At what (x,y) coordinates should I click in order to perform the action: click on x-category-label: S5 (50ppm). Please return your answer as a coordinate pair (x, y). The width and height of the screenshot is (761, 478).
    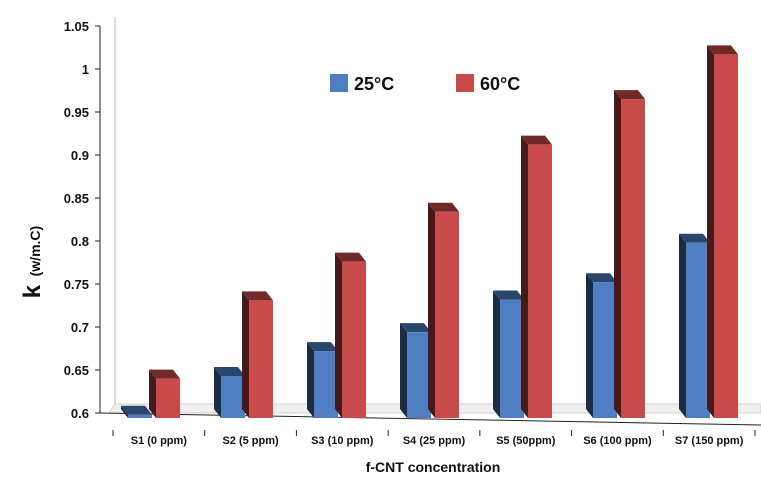
    Looking at the image, I should click on (526, 441).